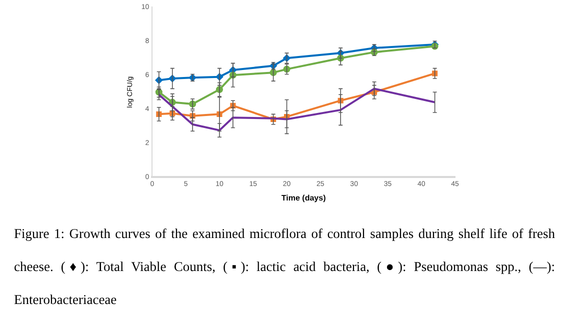  I want to click on x-axis-title: Time (days), so click(303, 197).